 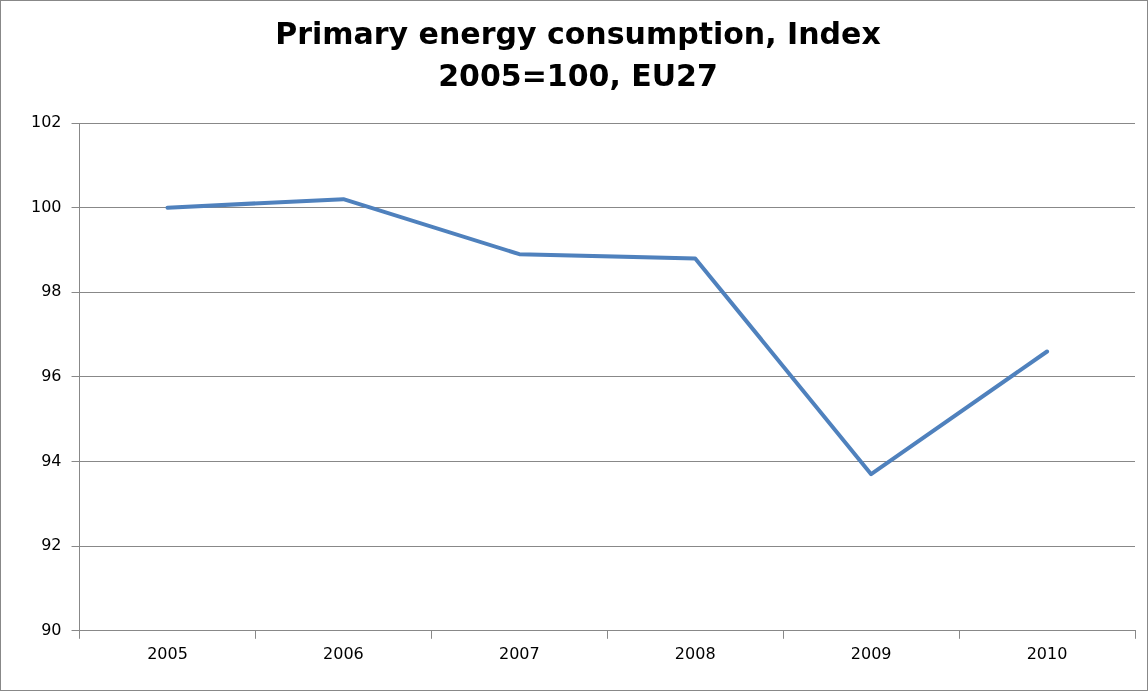 What do you see at coordinates (51, 460) in the screenshot?
I see `y-tick-label: 94` at bounding box center [51, 460].